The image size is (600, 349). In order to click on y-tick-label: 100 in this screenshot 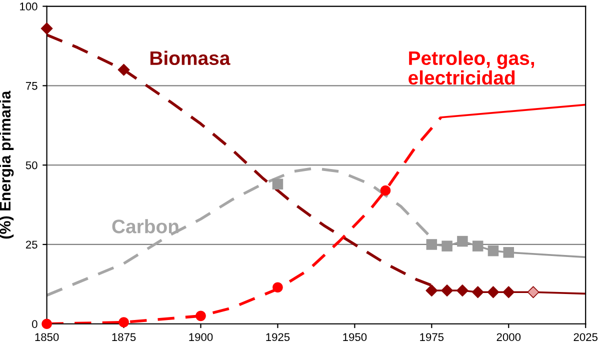, I will do `click(29, 6)`.